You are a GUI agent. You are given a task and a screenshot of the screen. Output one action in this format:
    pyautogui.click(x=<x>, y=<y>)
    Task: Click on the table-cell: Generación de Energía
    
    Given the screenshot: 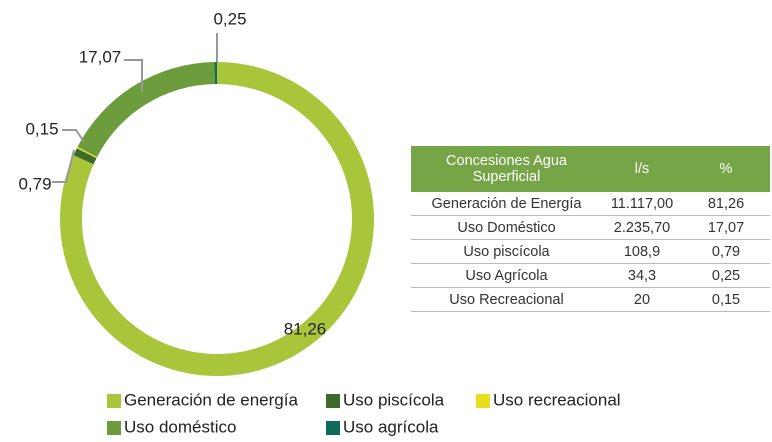 What is the action you would take?
    pyautogui.click(x=506, y=204)
    